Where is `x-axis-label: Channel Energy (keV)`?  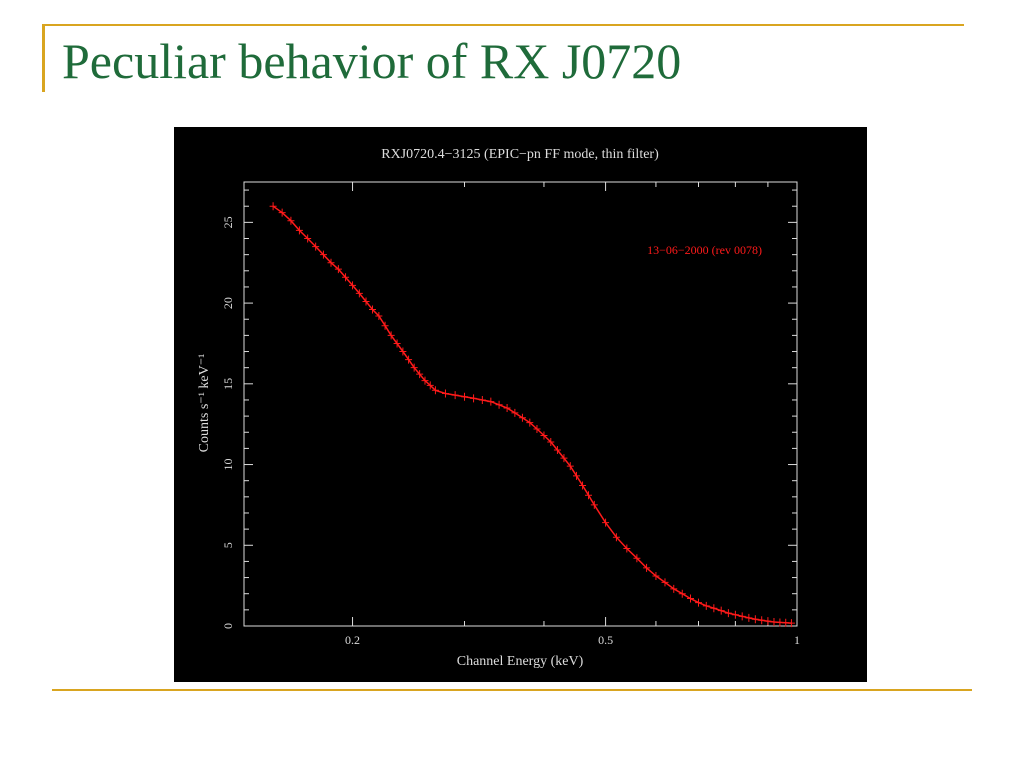 x-axis-label: Channel Energy (keV) is located at coordinates (520, 661).